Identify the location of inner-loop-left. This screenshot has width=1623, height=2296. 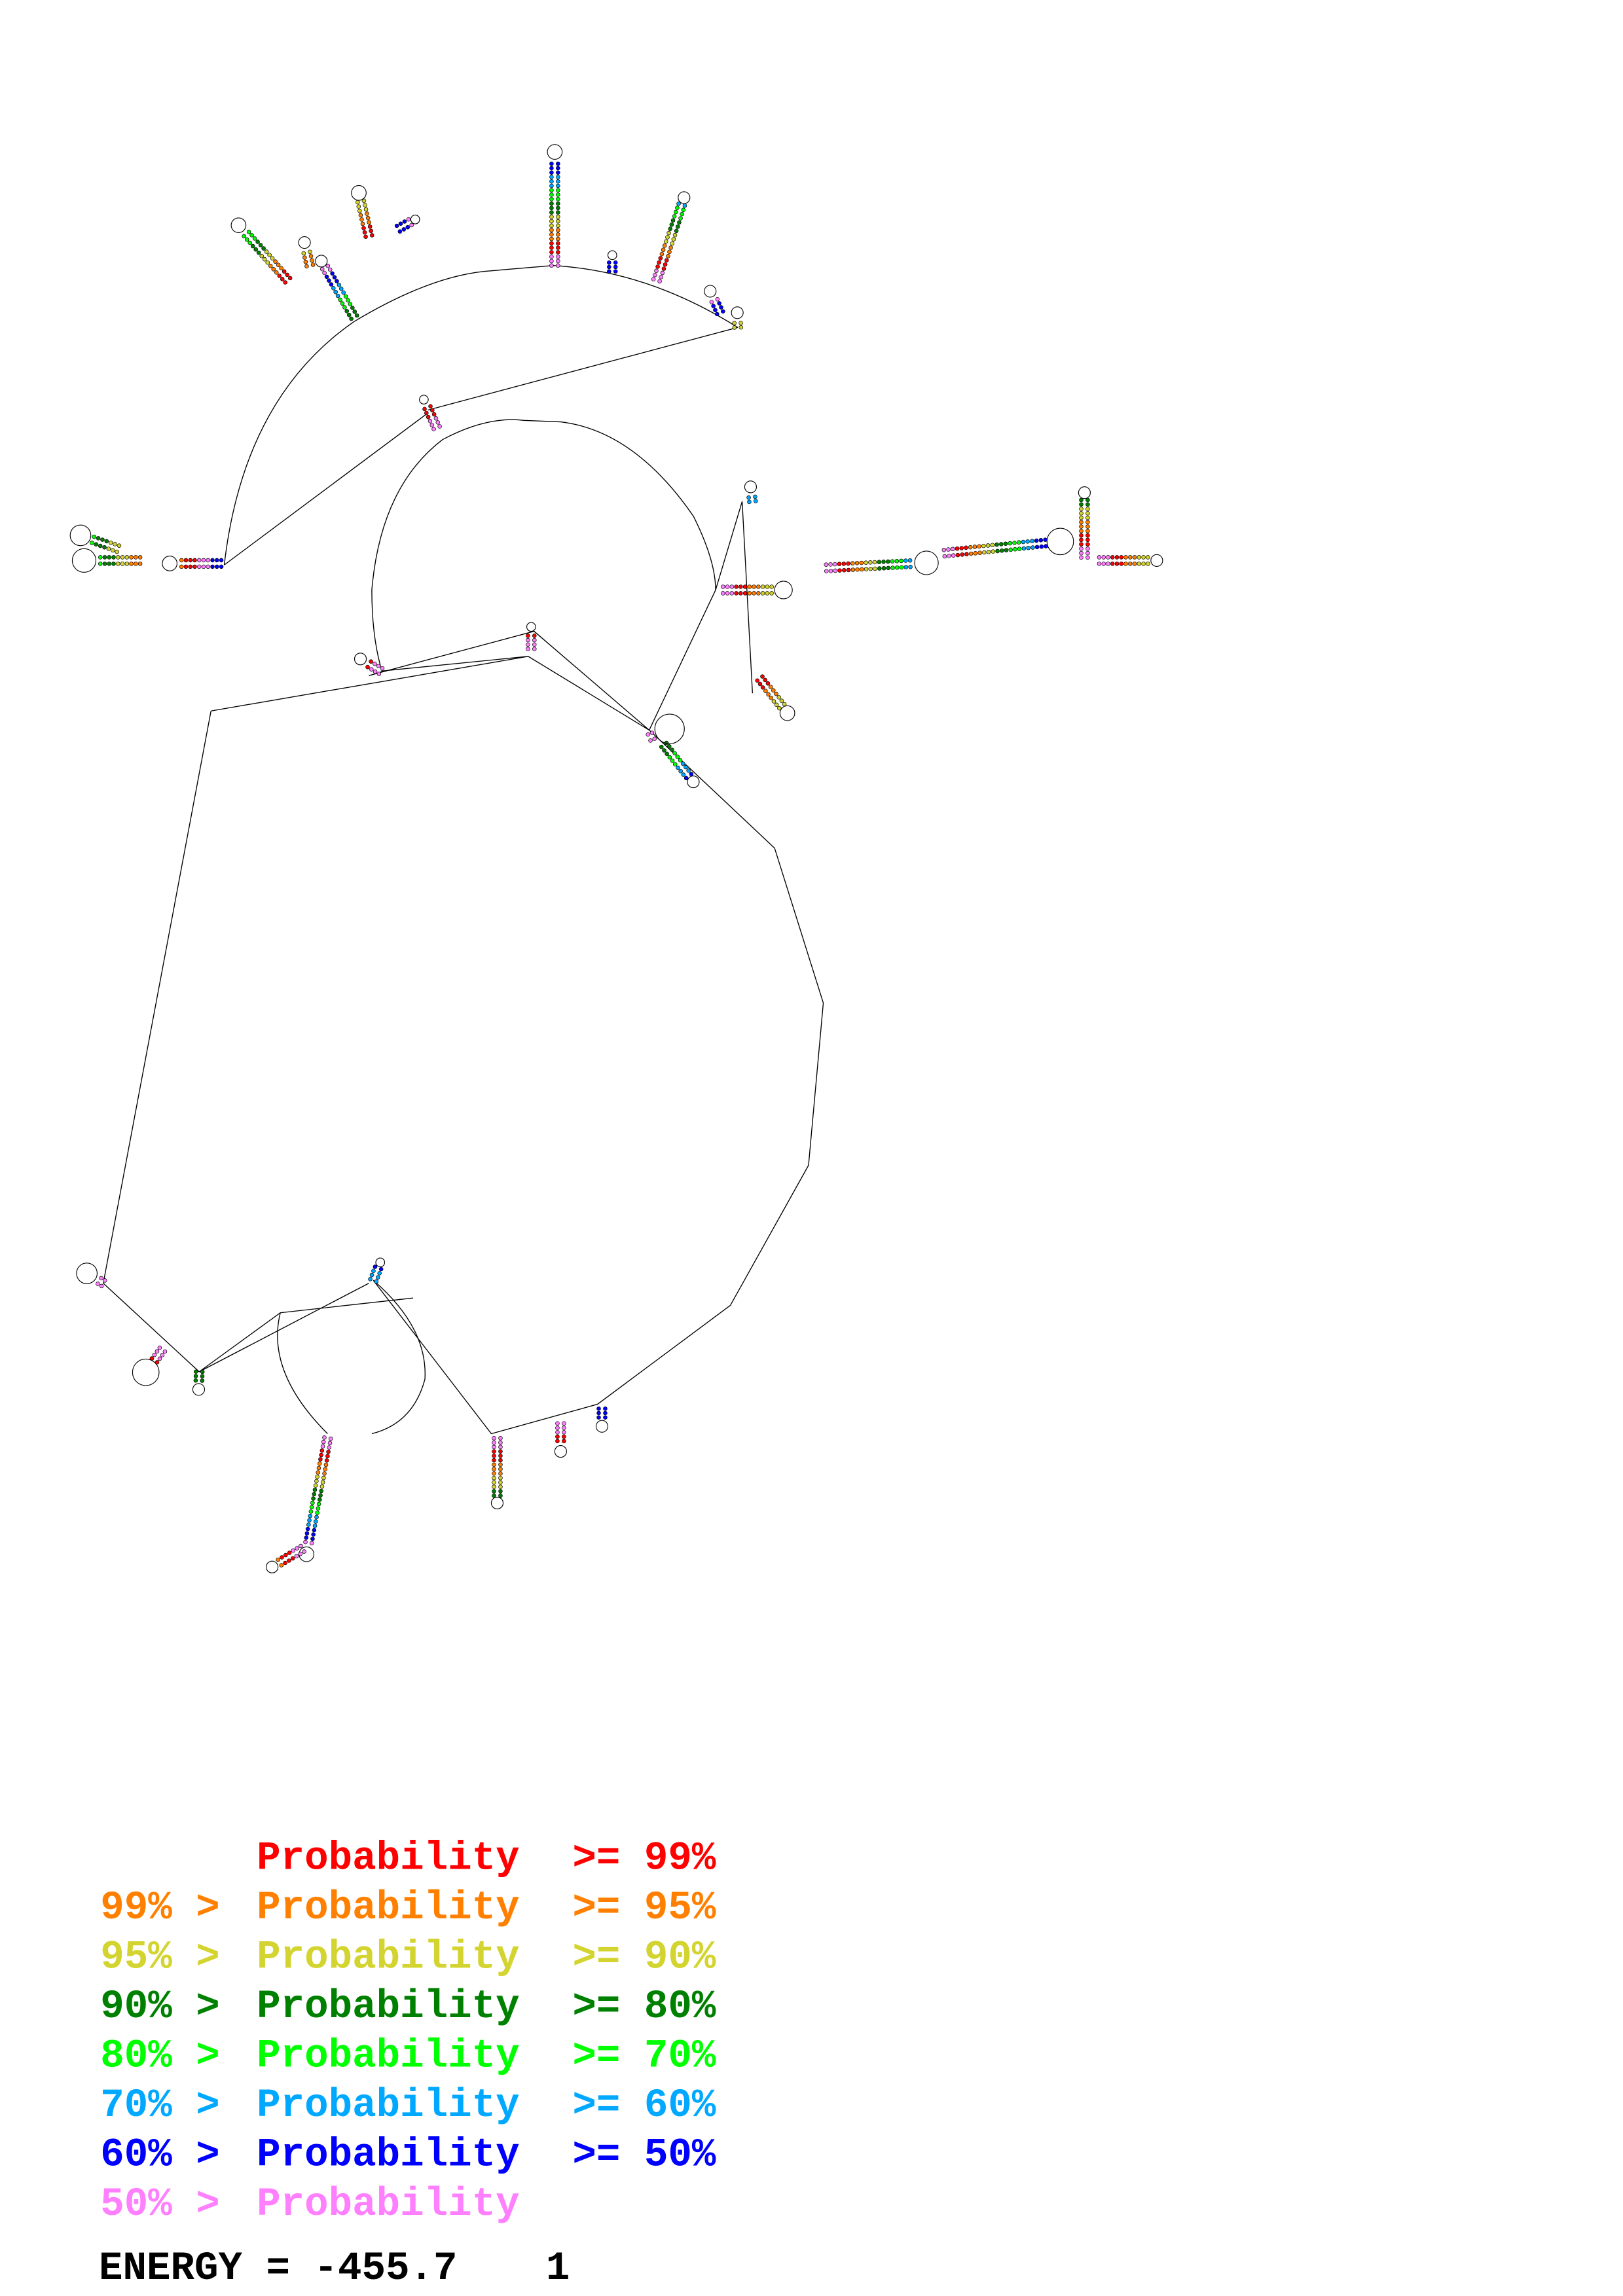
(407, 553).